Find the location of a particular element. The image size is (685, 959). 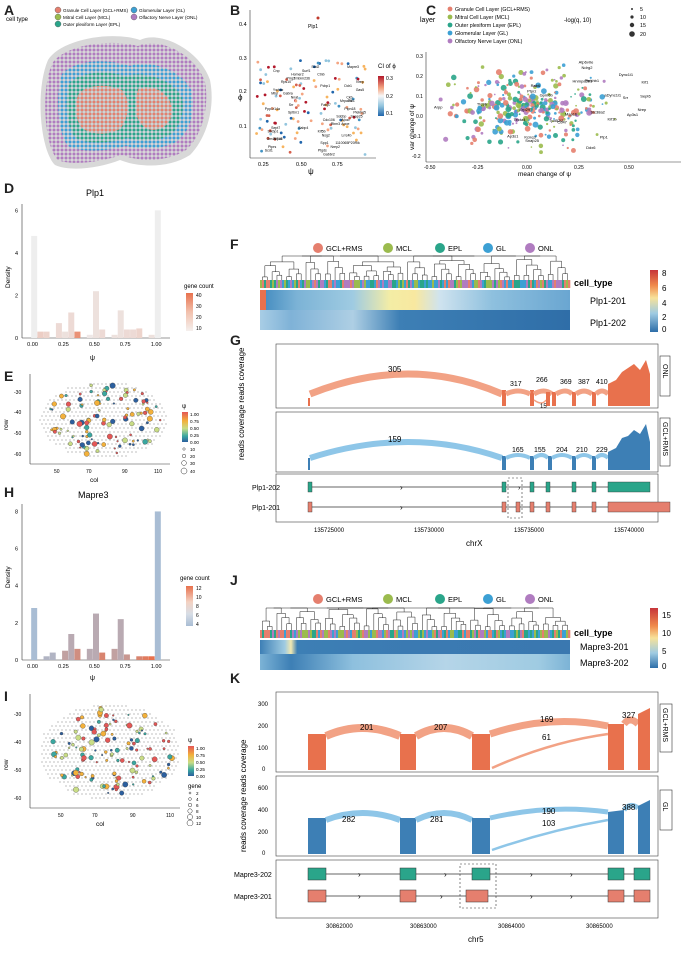

panel-c-xlabel: mean change of ψ is located at coordinates (544, 174).